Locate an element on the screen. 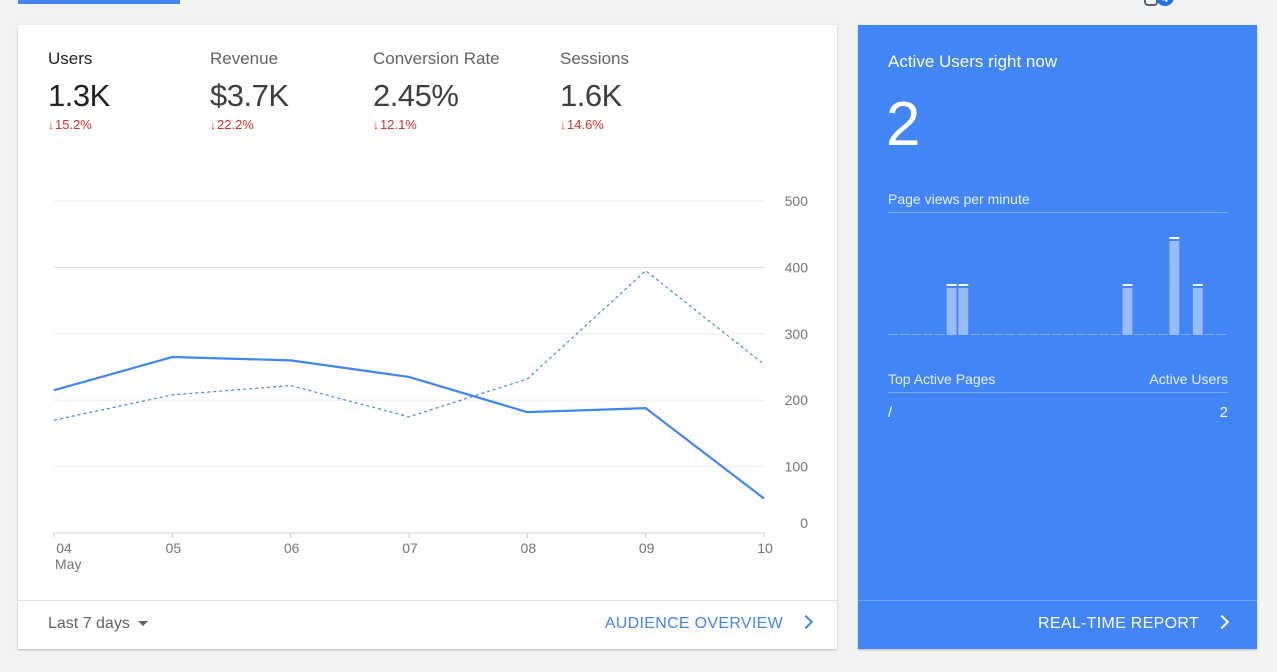  metric-value: 1.6K is located at coordinates (591, 95).